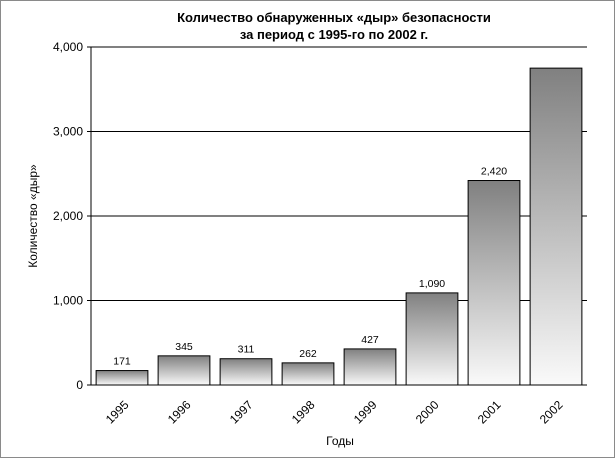 This screenshot has height=459, width=615. Describe the element at coordinates (551, 412) in the screenshot. I see `x-tick-label-2002: 2002` at that location.